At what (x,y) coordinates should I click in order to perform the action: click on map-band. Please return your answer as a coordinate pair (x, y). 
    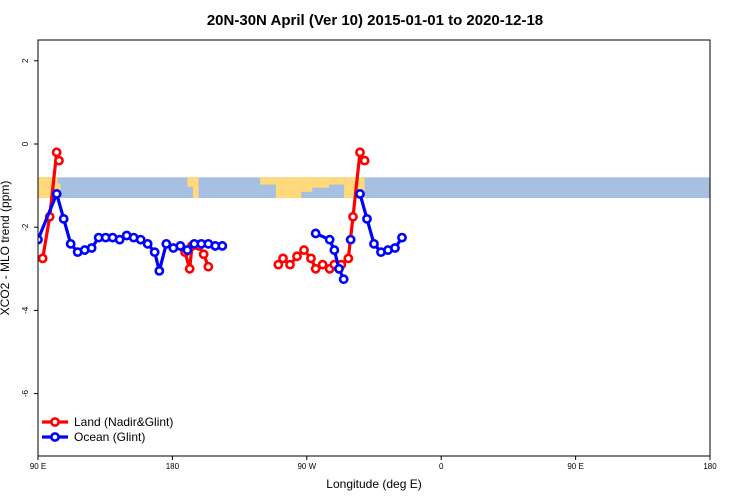
    Looking at the image, I should click on (374, 188).